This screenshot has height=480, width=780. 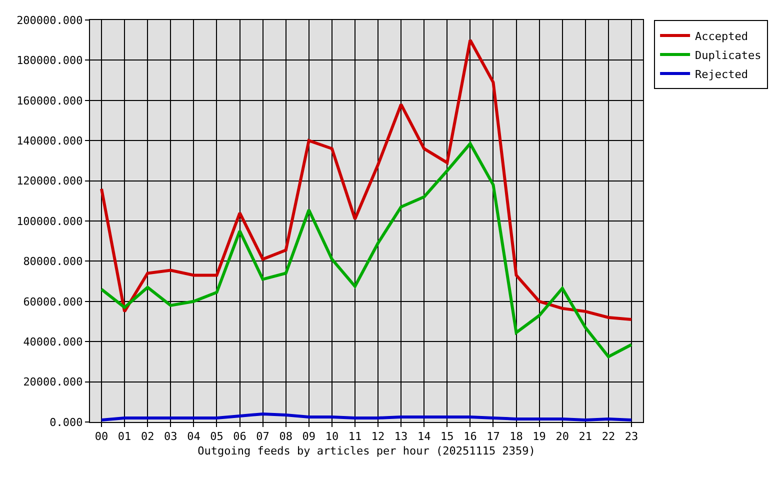 What do you see at coordinates (424, 437) in the screenshot?
I see `x-tick-label: 14` at bounding box center [424, 437].